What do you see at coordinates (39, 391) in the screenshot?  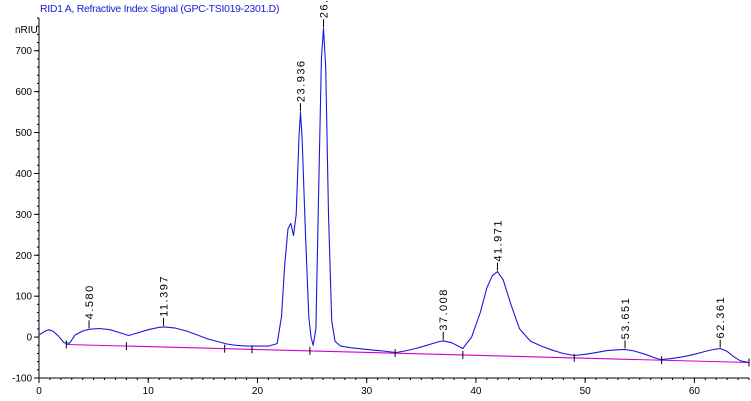 I see `x-tick-label: 0` at bounding box center [39, 391].